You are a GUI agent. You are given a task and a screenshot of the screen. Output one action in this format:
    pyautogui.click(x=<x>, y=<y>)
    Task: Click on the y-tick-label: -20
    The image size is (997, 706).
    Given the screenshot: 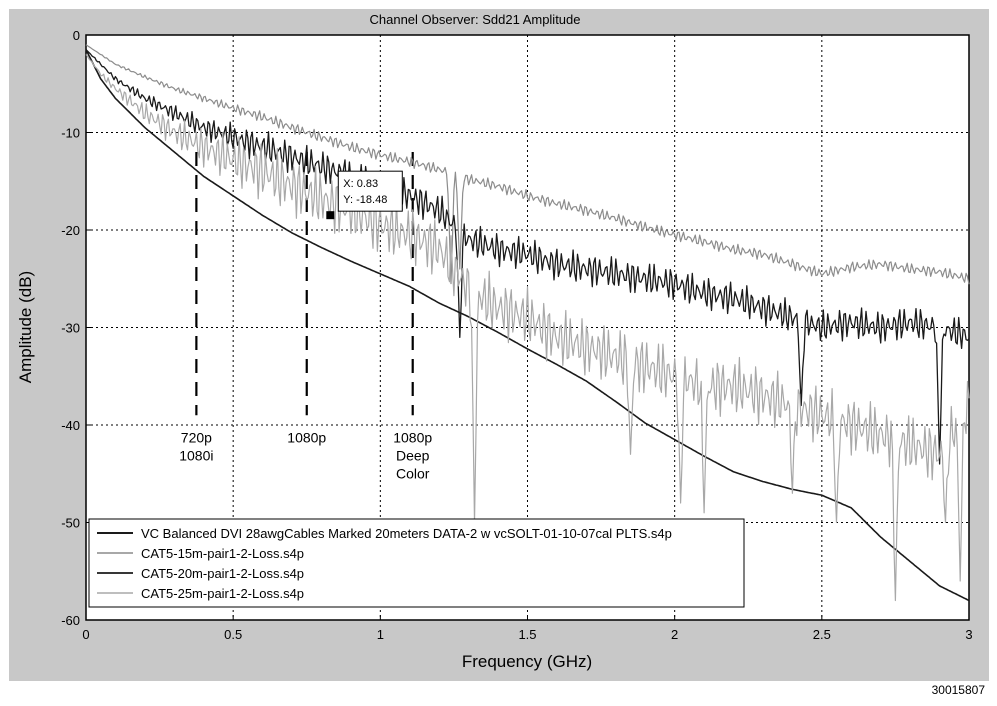 What is the action you would take?
    pyautogui.click(x=70, y=230)
    